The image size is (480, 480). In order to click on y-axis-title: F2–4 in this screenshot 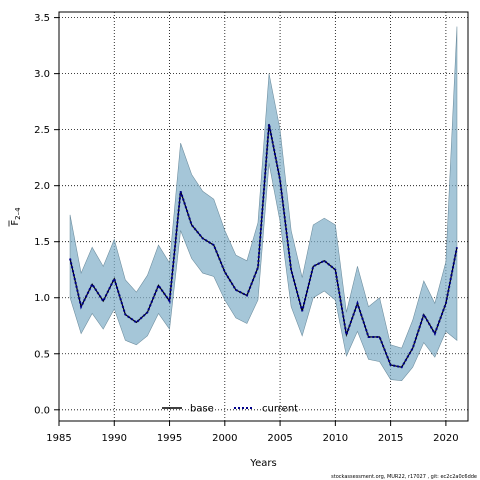, I will do `click(15, 217)`.